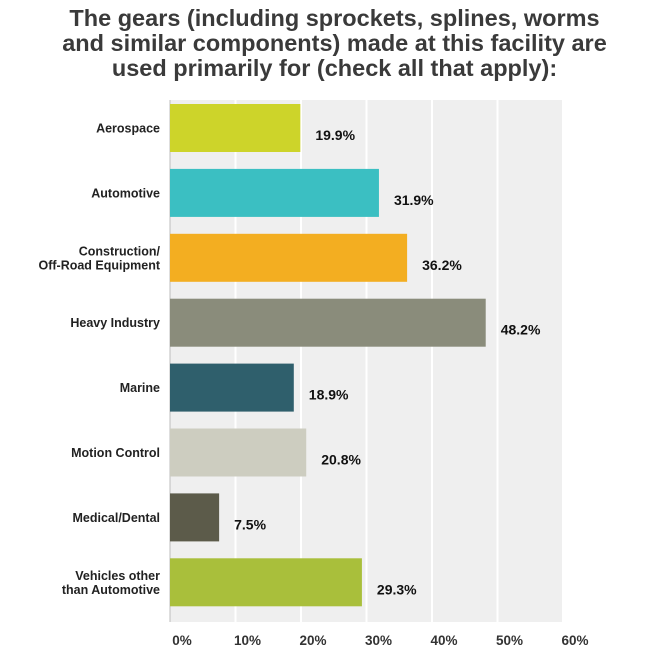  What do you see at coordinates (521, 330) in the screenshot?
I see `value-label-3: 48.2%` at bounding box center [521, 330].